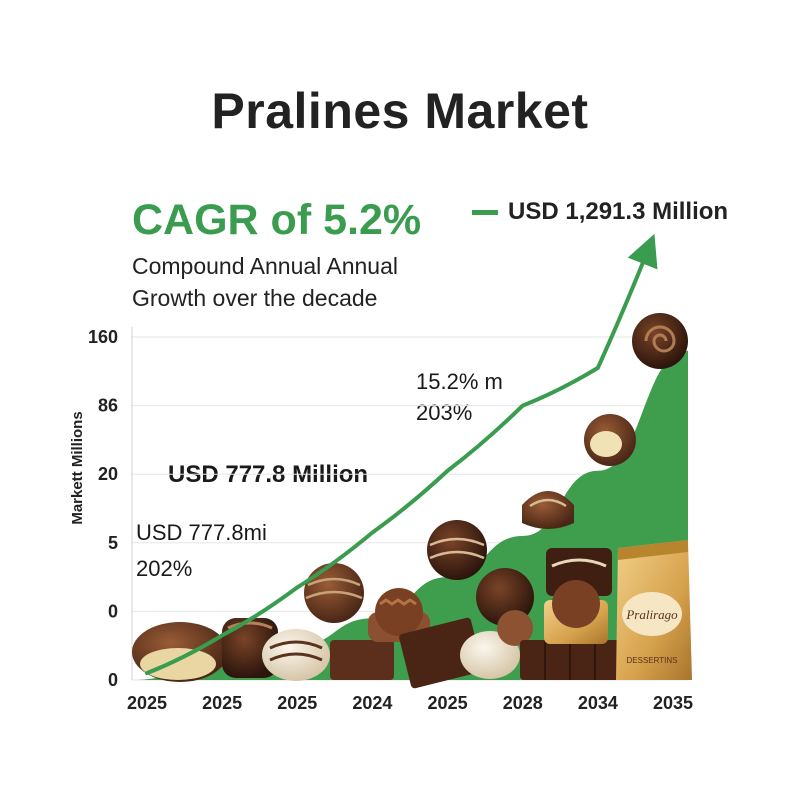 The height and width of the screenshot is (800, 800). I want to click on x-tick-label: 2028, so click(523, 703).